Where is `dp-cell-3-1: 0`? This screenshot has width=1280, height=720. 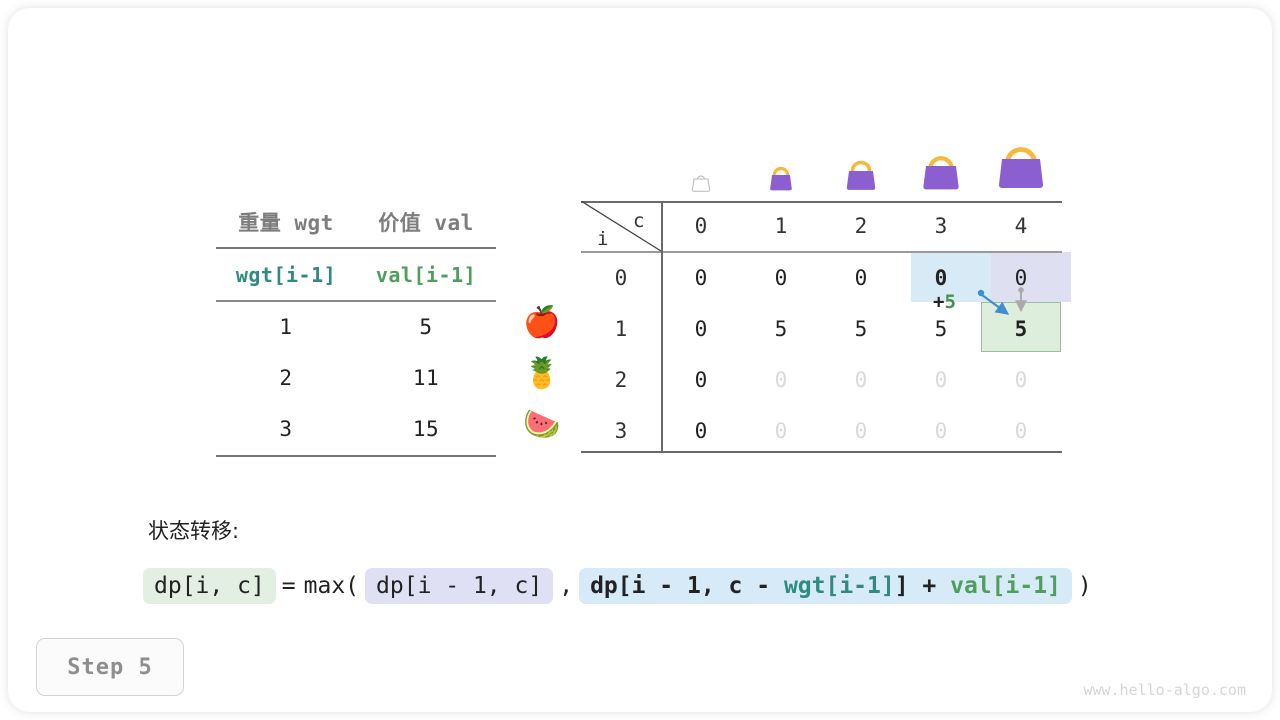
dp-cell-3-1: 0 is located at coordinates (781, 431).